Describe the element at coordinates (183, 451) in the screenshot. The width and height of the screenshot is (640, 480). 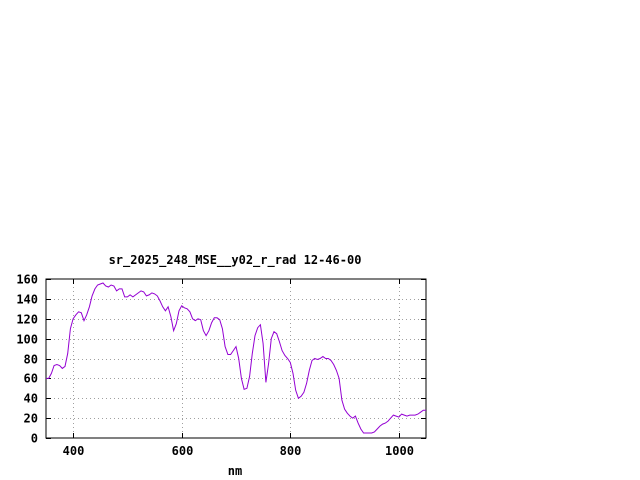
I see `x-tick-label: 600` at that location.